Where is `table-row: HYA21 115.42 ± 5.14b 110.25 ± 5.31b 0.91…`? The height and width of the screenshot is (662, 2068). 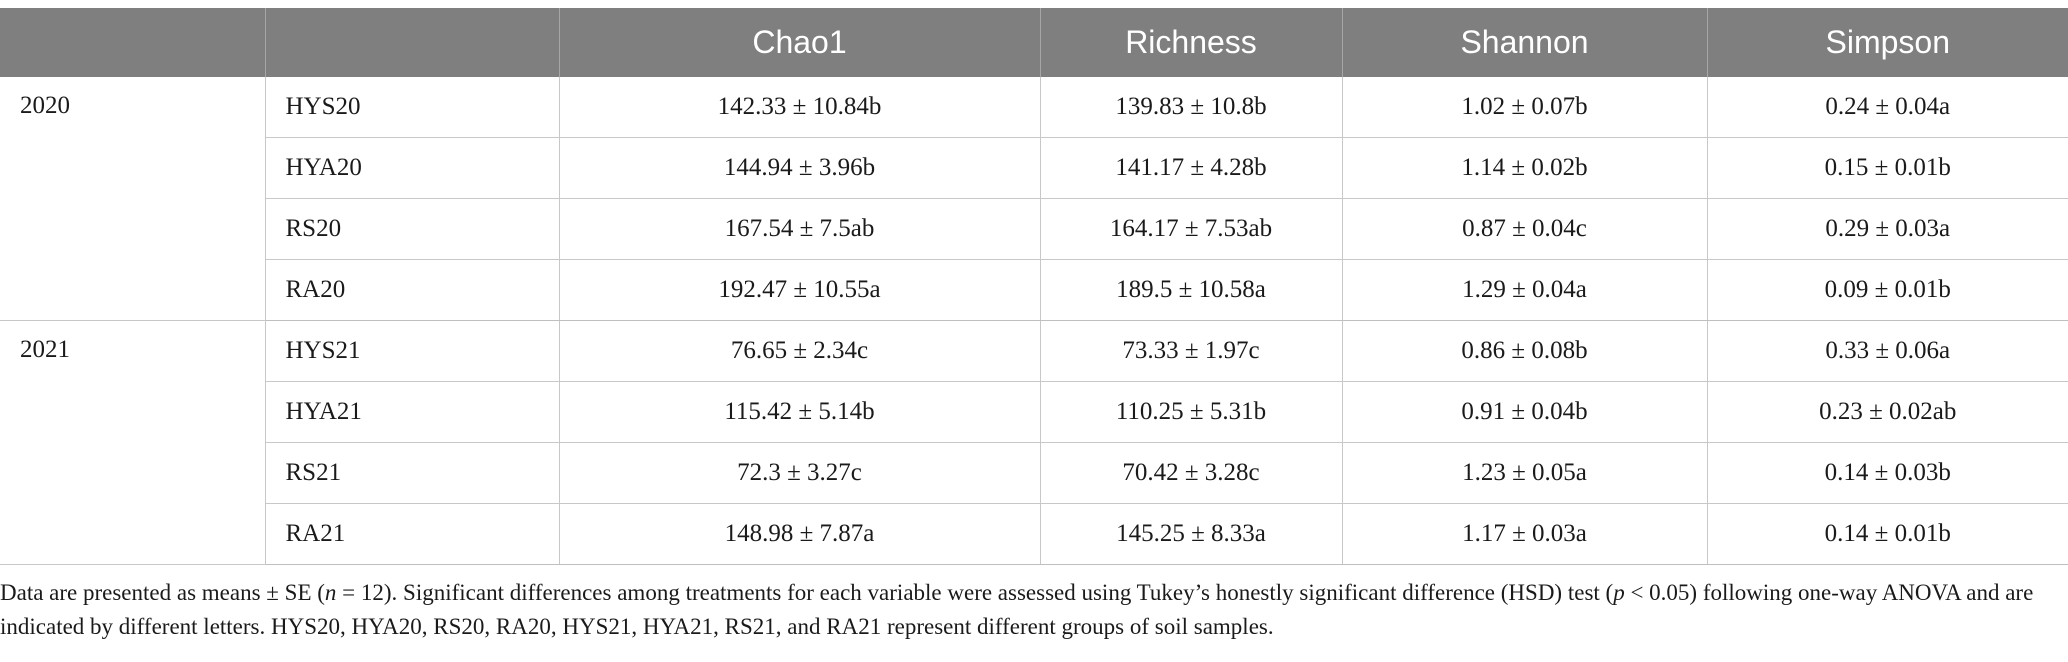 table-row: HYA21 115.42 ± 5.14b 110.25 ± 5.31b 0.91… is located at coordinates (1034, 412).